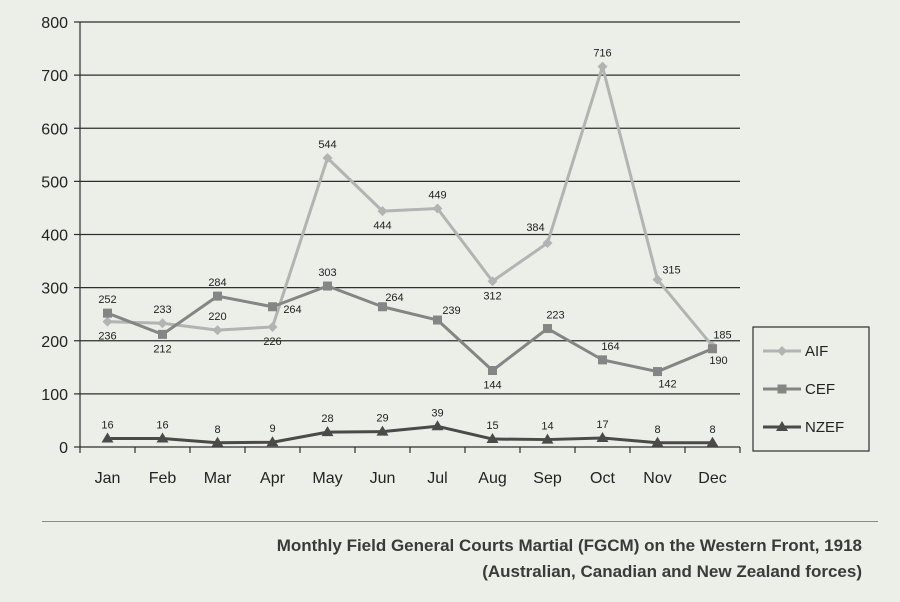 This screenshot has width=900, height=602. What do you see at coordinates (327, 478) in the screenshot?
I see `x-tick-label: May` at bounding box center [327, 478].